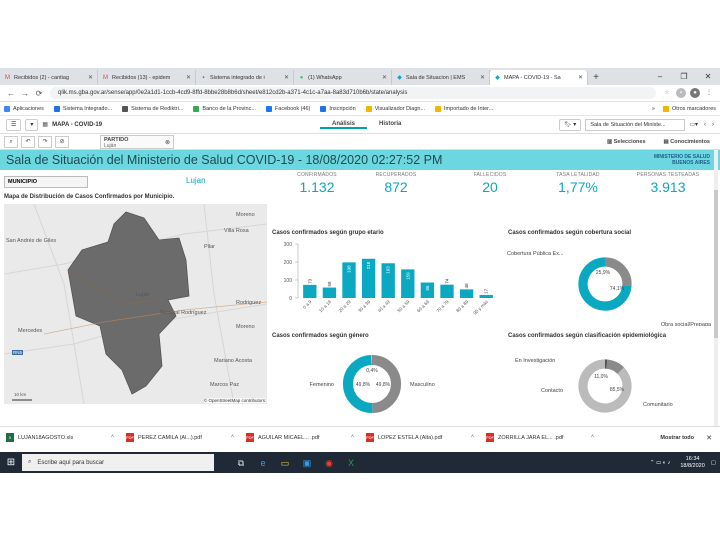  What do you see at coordinates (390, 123) in the screenshot?
I see `tab-history: Historia` at bounding box center [390, 123].